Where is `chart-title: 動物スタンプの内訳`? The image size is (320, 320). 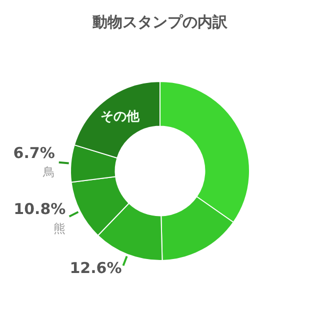 chart-title: 動物スタンプの内訳 is located at coordinates (160, 21).